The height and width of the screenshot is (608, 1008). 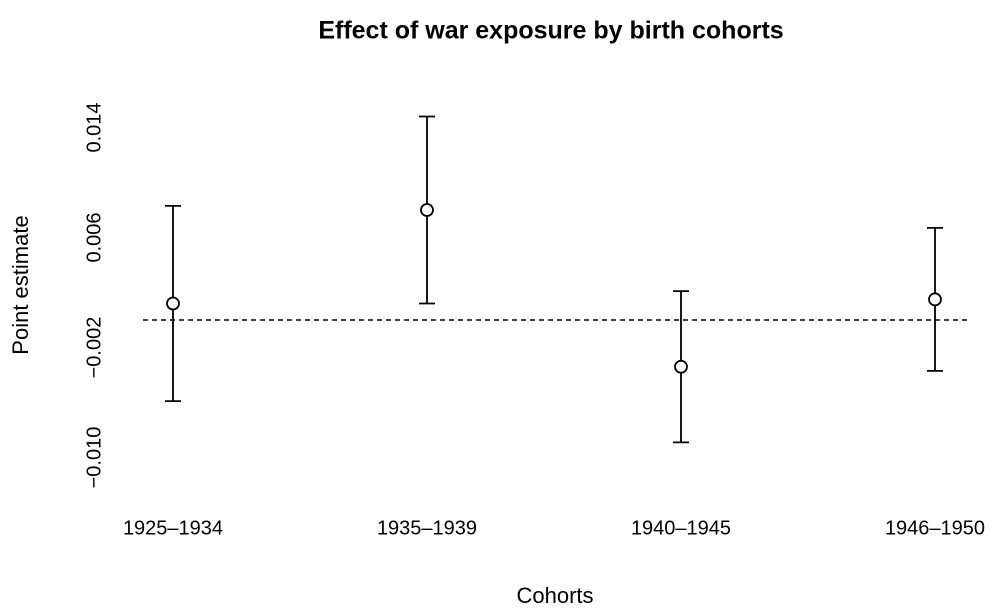 I want to click on y-tick-label: 0.006, so click(x=94, y=237).